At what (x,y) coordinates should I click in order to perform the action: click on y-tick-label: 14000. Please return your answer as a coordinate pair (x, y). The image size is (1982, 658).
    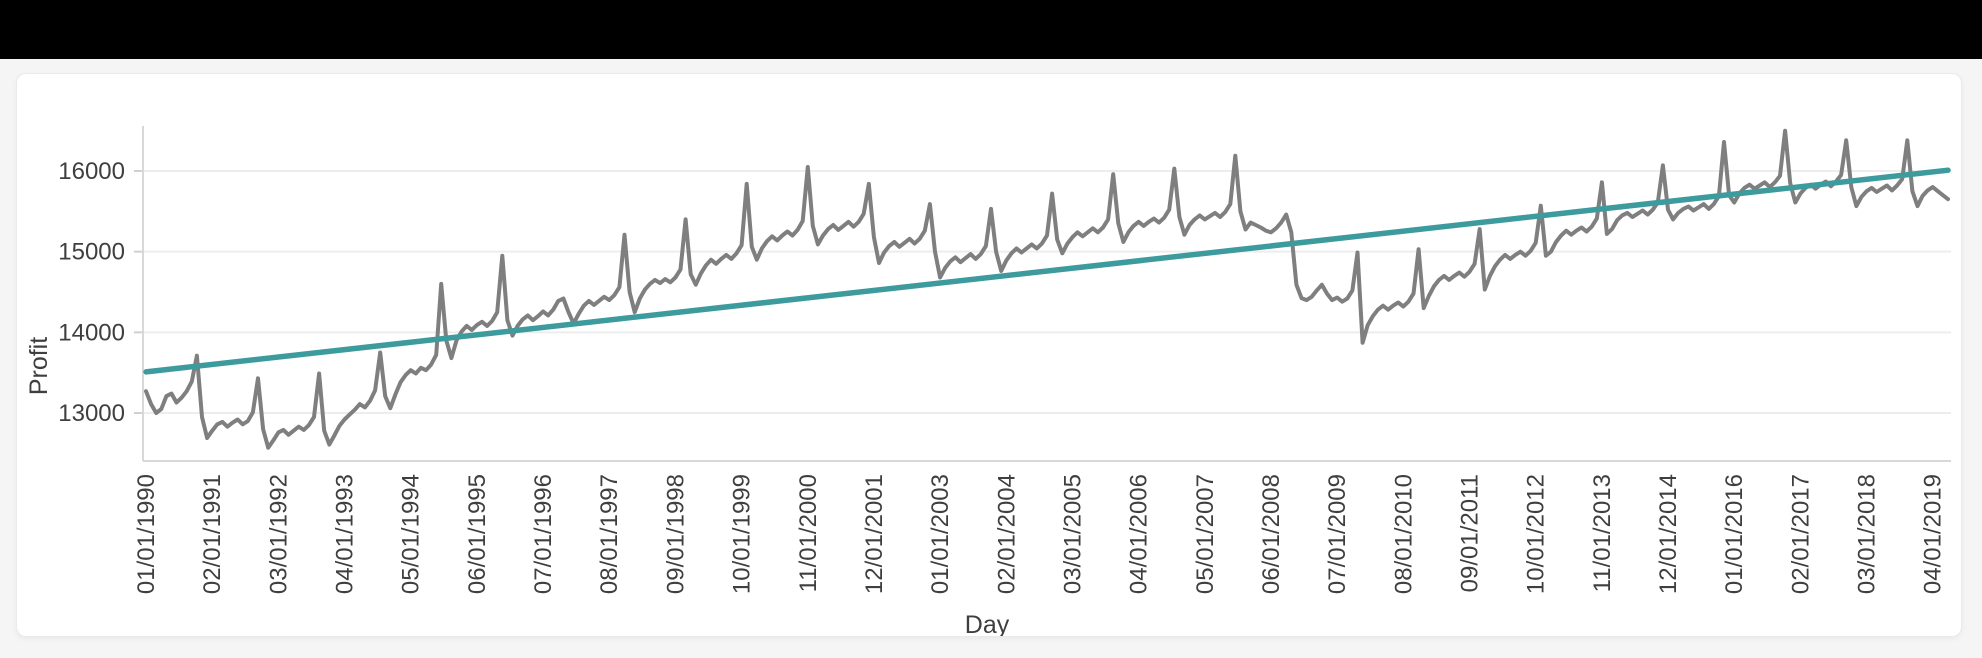
    Looking at the image, I should click on (91, 332).